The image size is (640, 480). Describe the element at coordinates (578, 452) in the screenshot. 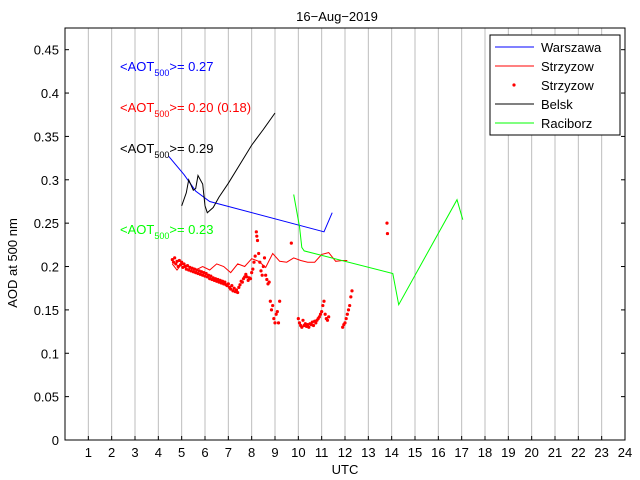

I see `x-tick-label: 22` at that location.